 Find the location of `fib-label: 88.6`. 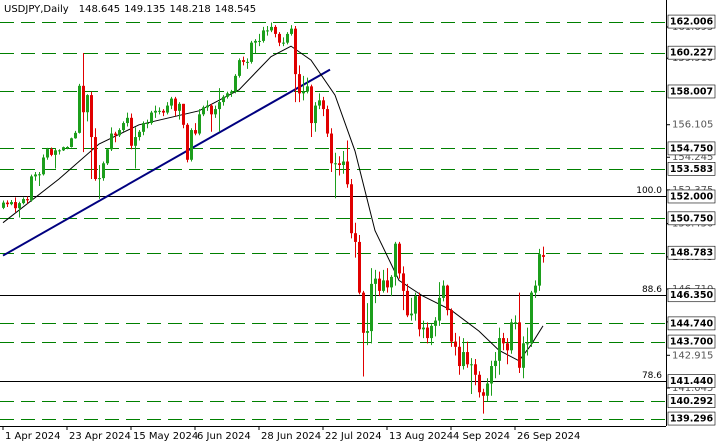

fib-label: 88.6 is located at coordinates (652, 290).